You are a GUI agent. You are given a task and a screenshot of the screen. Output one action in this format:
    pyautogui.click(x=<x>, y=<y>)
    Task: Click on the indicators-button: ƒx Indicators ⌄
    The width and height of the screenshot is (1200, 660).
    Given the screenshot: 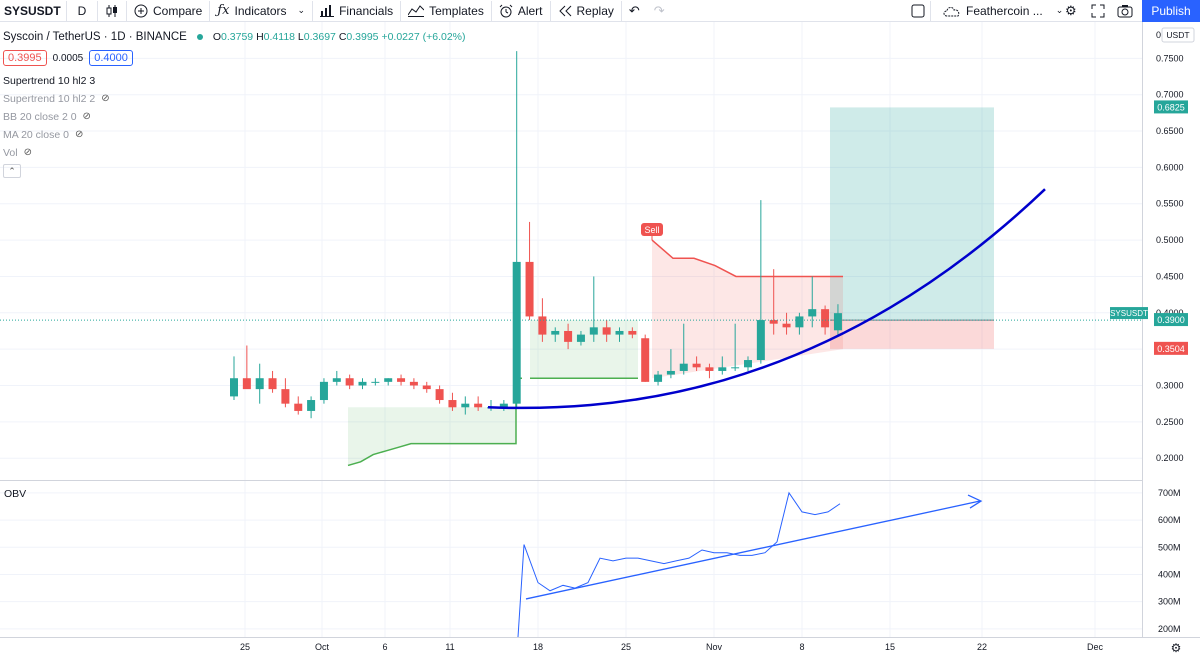 What is the action you would take?
    pyautogui.click(x=261, y=11)
    